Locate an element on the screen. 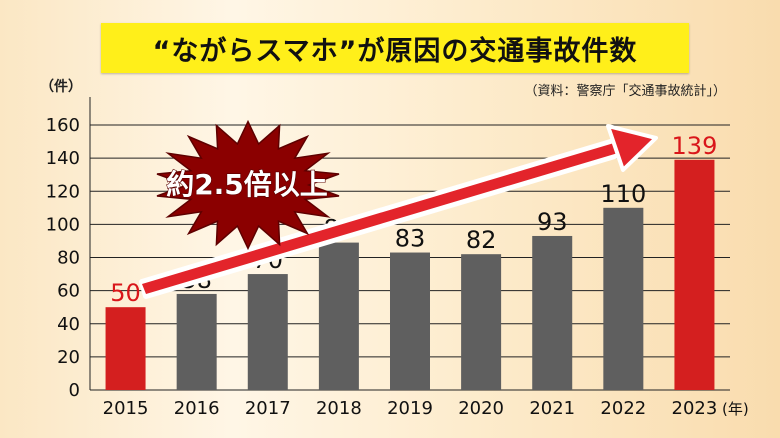  title-banner: “ながらスマホ”が原因の交通事故件数 is located at coordinates (395, 48).